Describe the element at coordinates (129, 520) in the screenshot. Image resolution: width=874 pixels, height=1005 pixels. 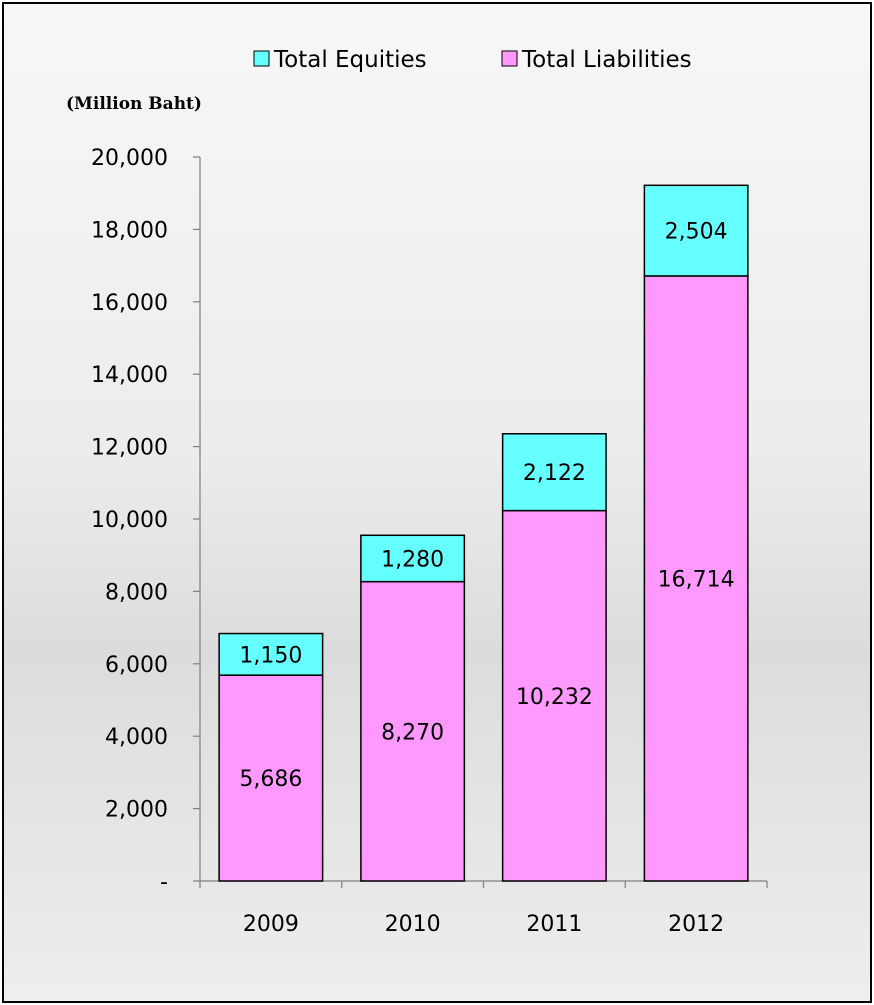
I see `y-tick-label: 10,000` at that location.